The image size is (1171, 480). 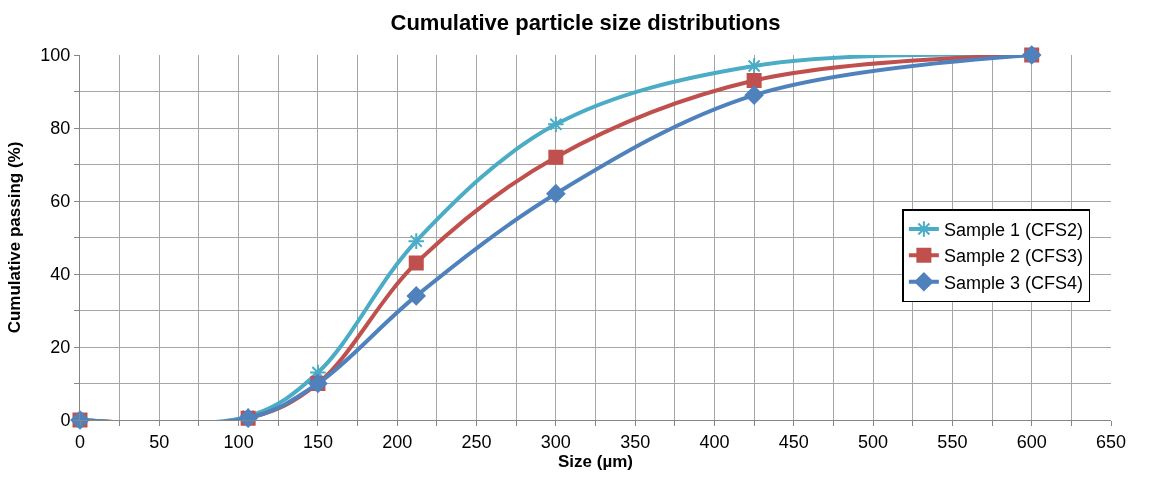 I want to click on y-tick-label: 40, so click(x=60, y=274).